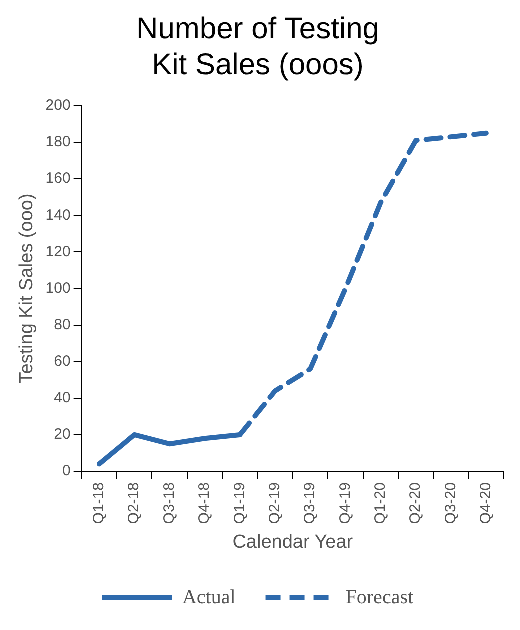 This screenshot has height=630, width=520. Describe the element at coordinates (345, 503) in the screenshot. I see `x-tick-label: Q4-19` at that location.